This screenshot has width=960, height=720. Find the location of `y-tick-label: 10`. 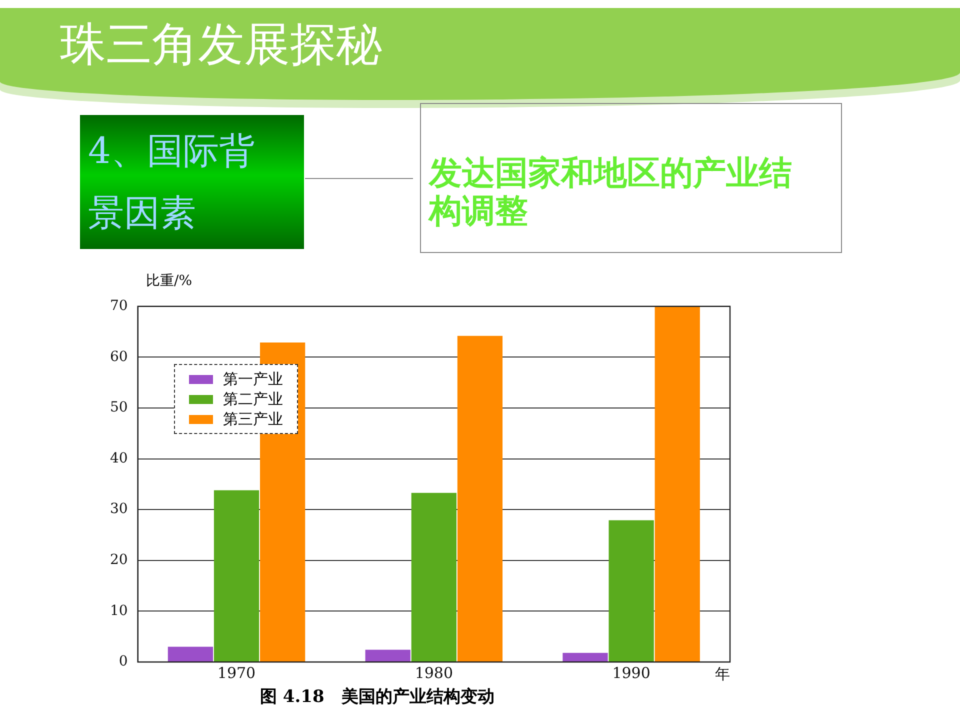

y-tick-label: 10 is located at coordinates (119, 610).